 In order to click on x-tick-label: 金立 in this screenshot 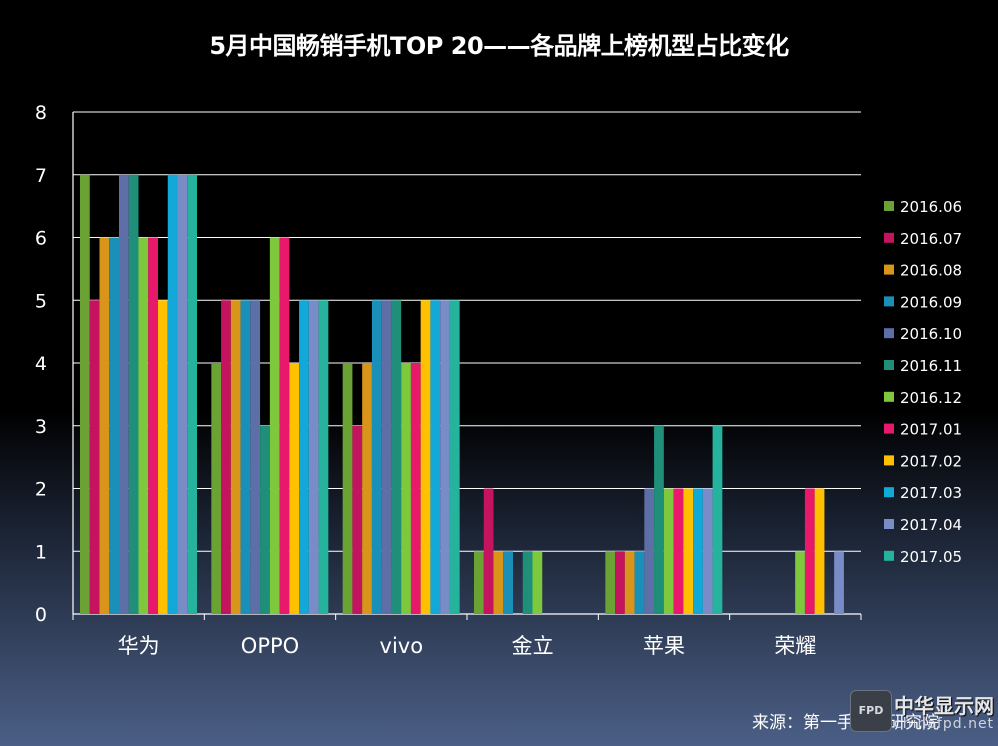, I will do `click(533, 646)`.